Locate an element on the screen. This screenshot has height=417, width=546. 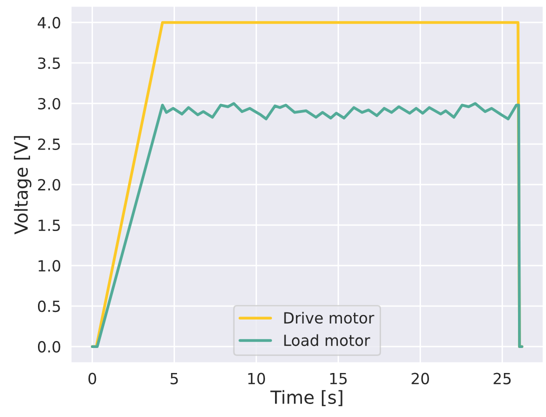
y-tick-label: 2.0 is located at coordinates (49, 184).